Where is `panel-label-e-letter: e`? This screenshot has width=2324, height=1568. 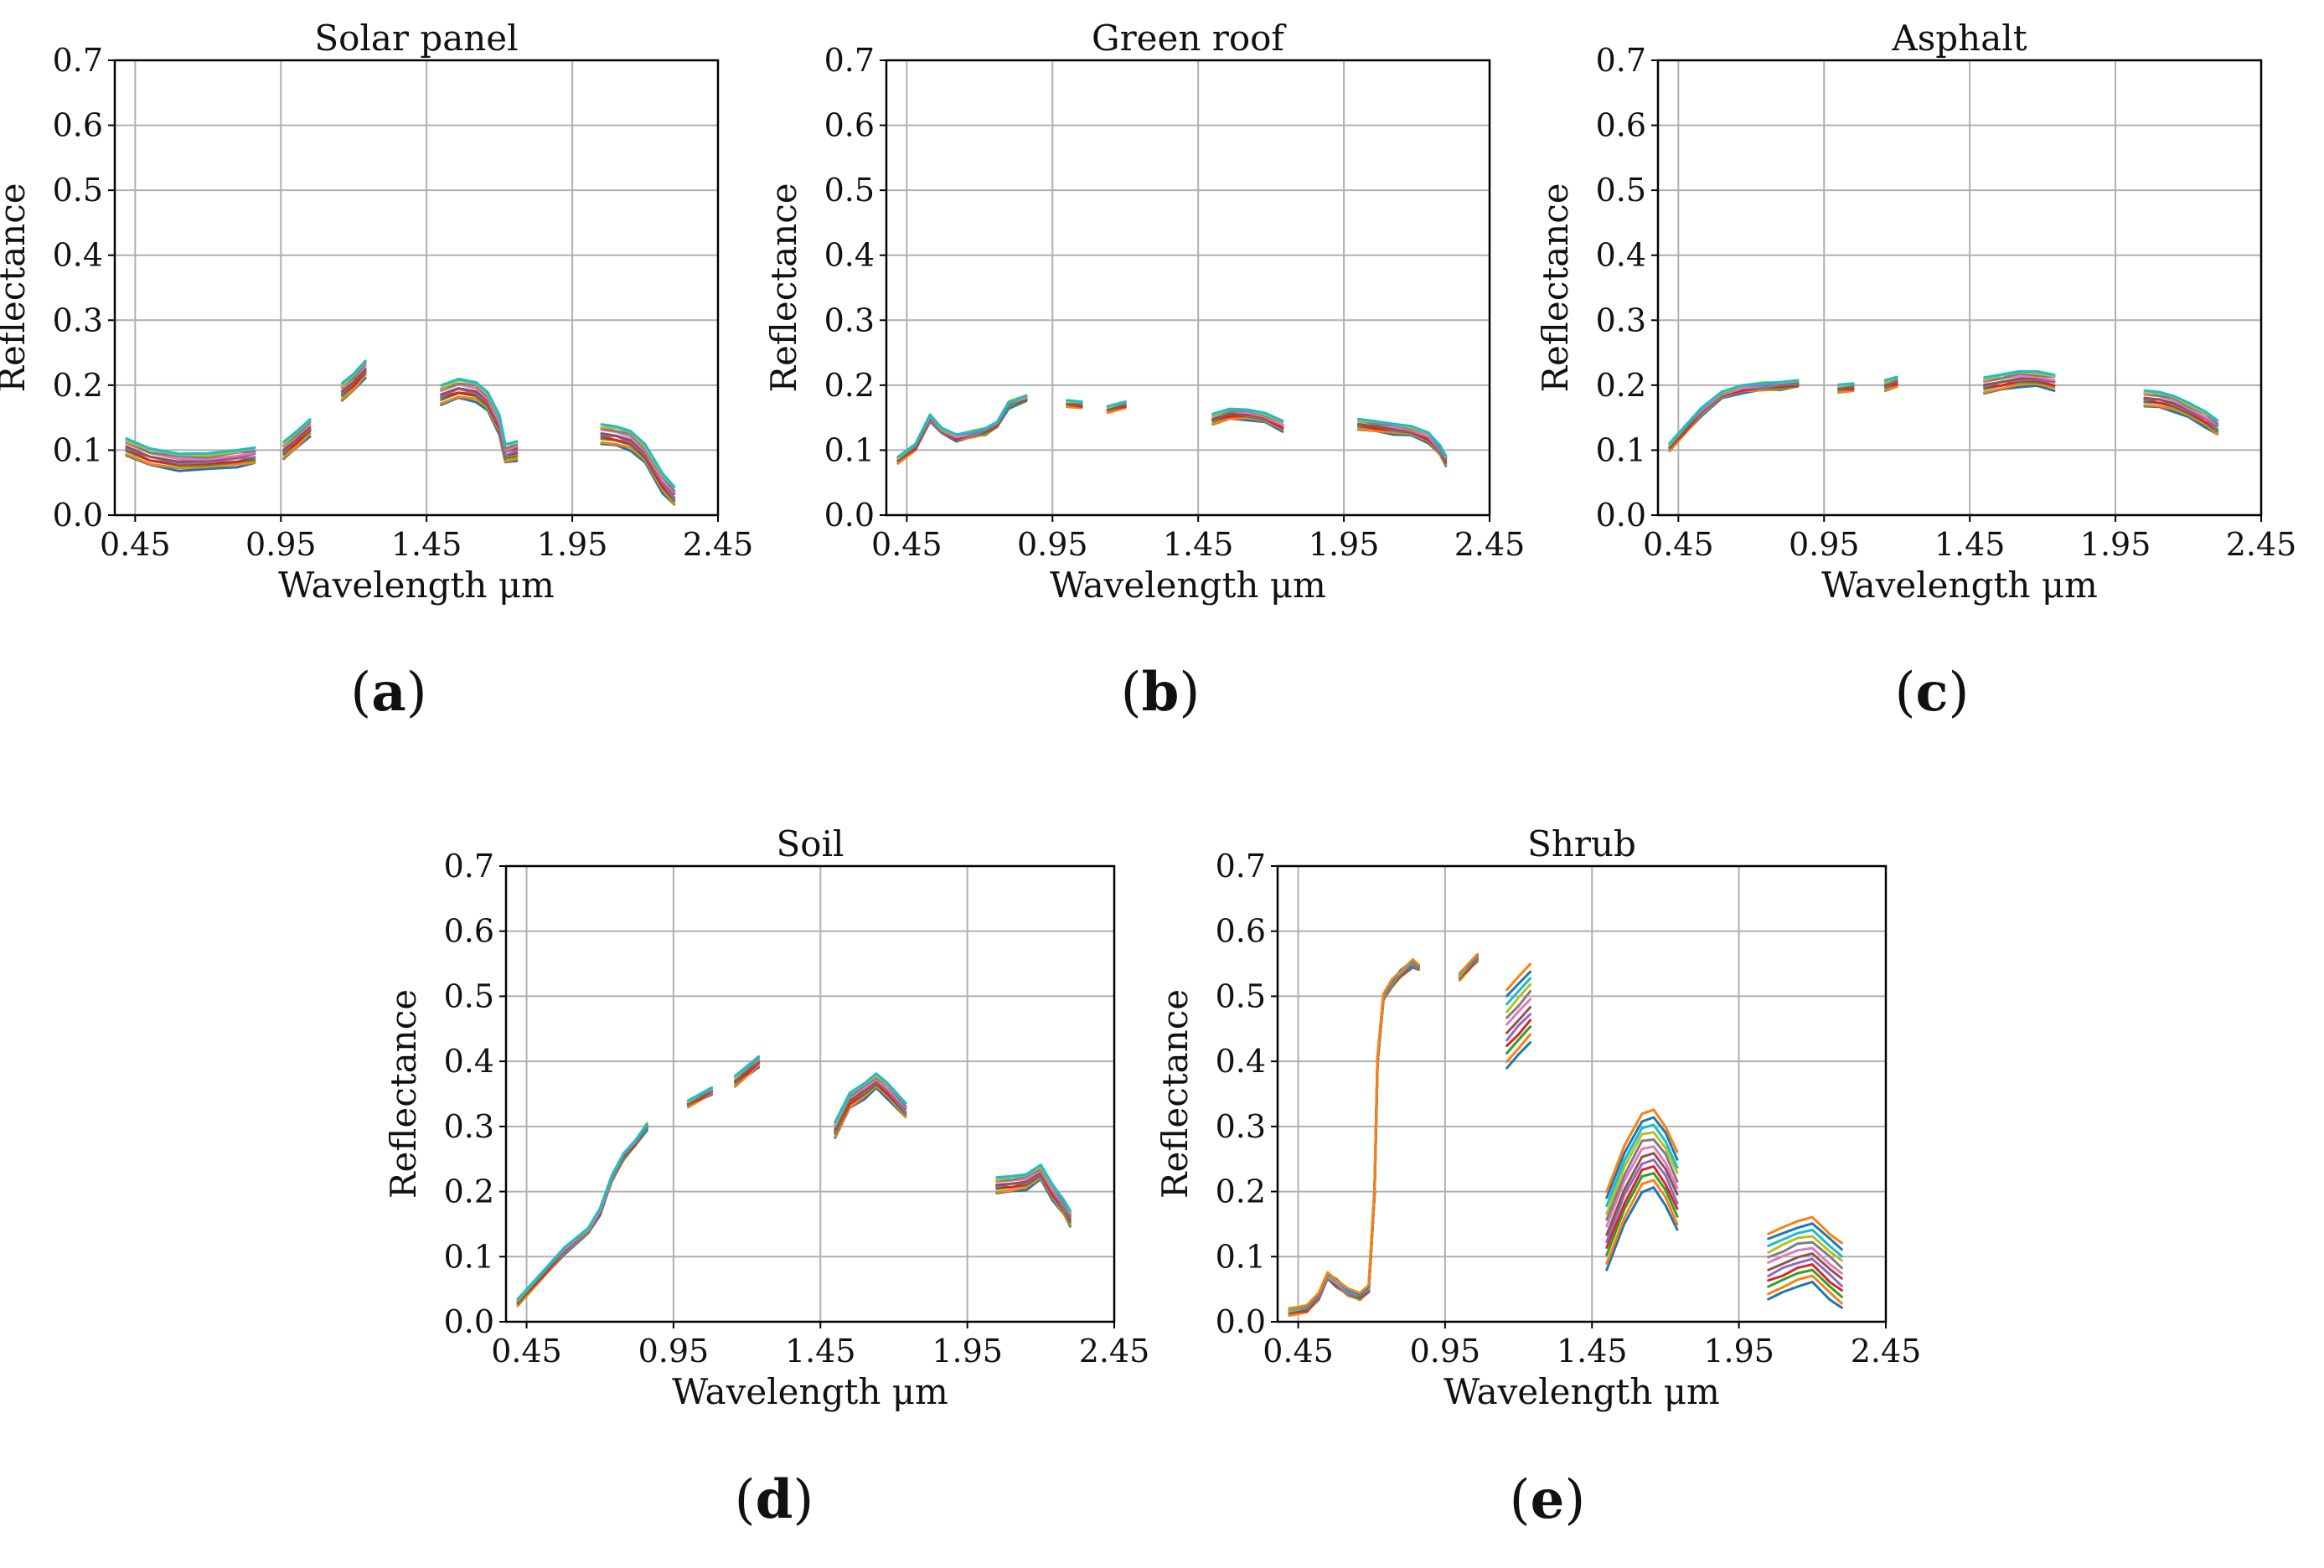 panel-label-e-letter: e is located at coordinates (1548, 1500).